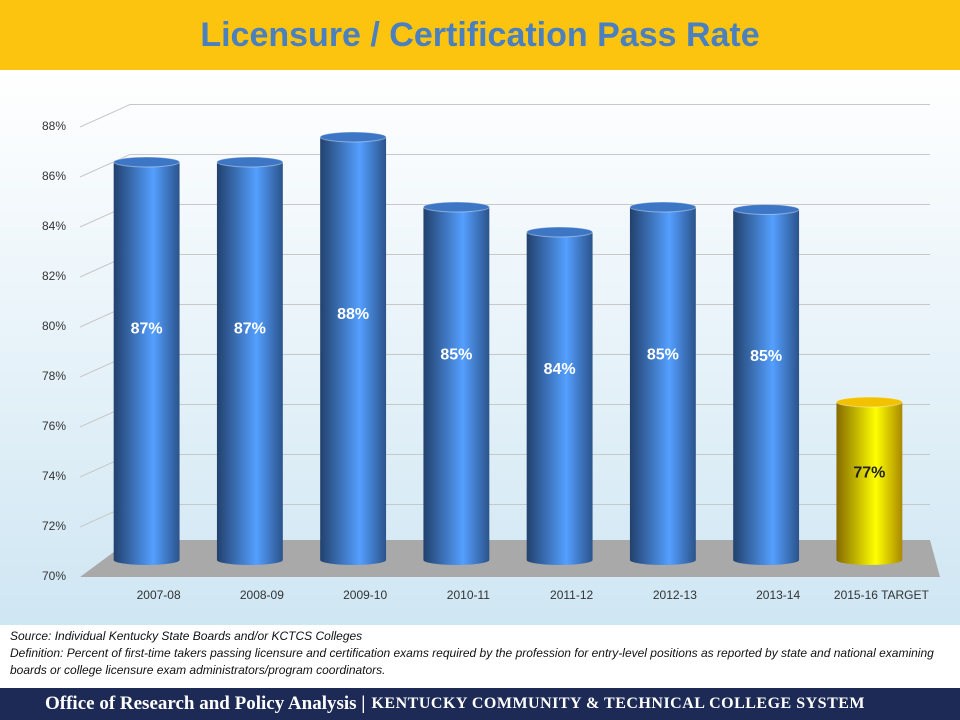  I want to click on x-tick-label: 2013-14, so click(778, 595).